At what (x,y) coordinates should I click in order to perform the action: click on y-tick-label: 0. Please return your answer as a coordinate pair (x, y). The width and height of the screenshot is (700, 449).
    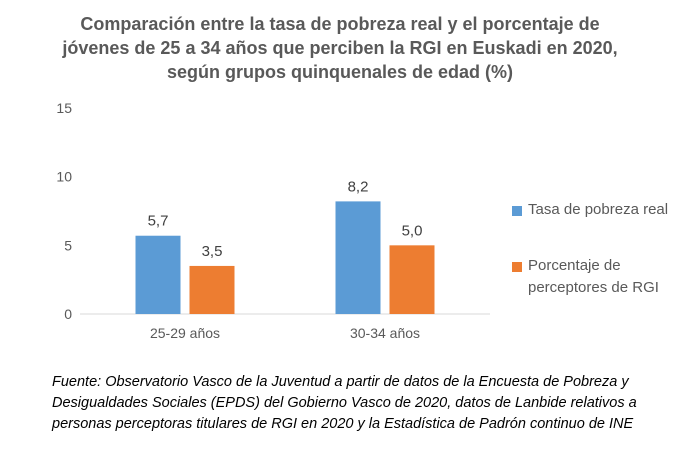
    Looking at the image, I should click on (68, 314).